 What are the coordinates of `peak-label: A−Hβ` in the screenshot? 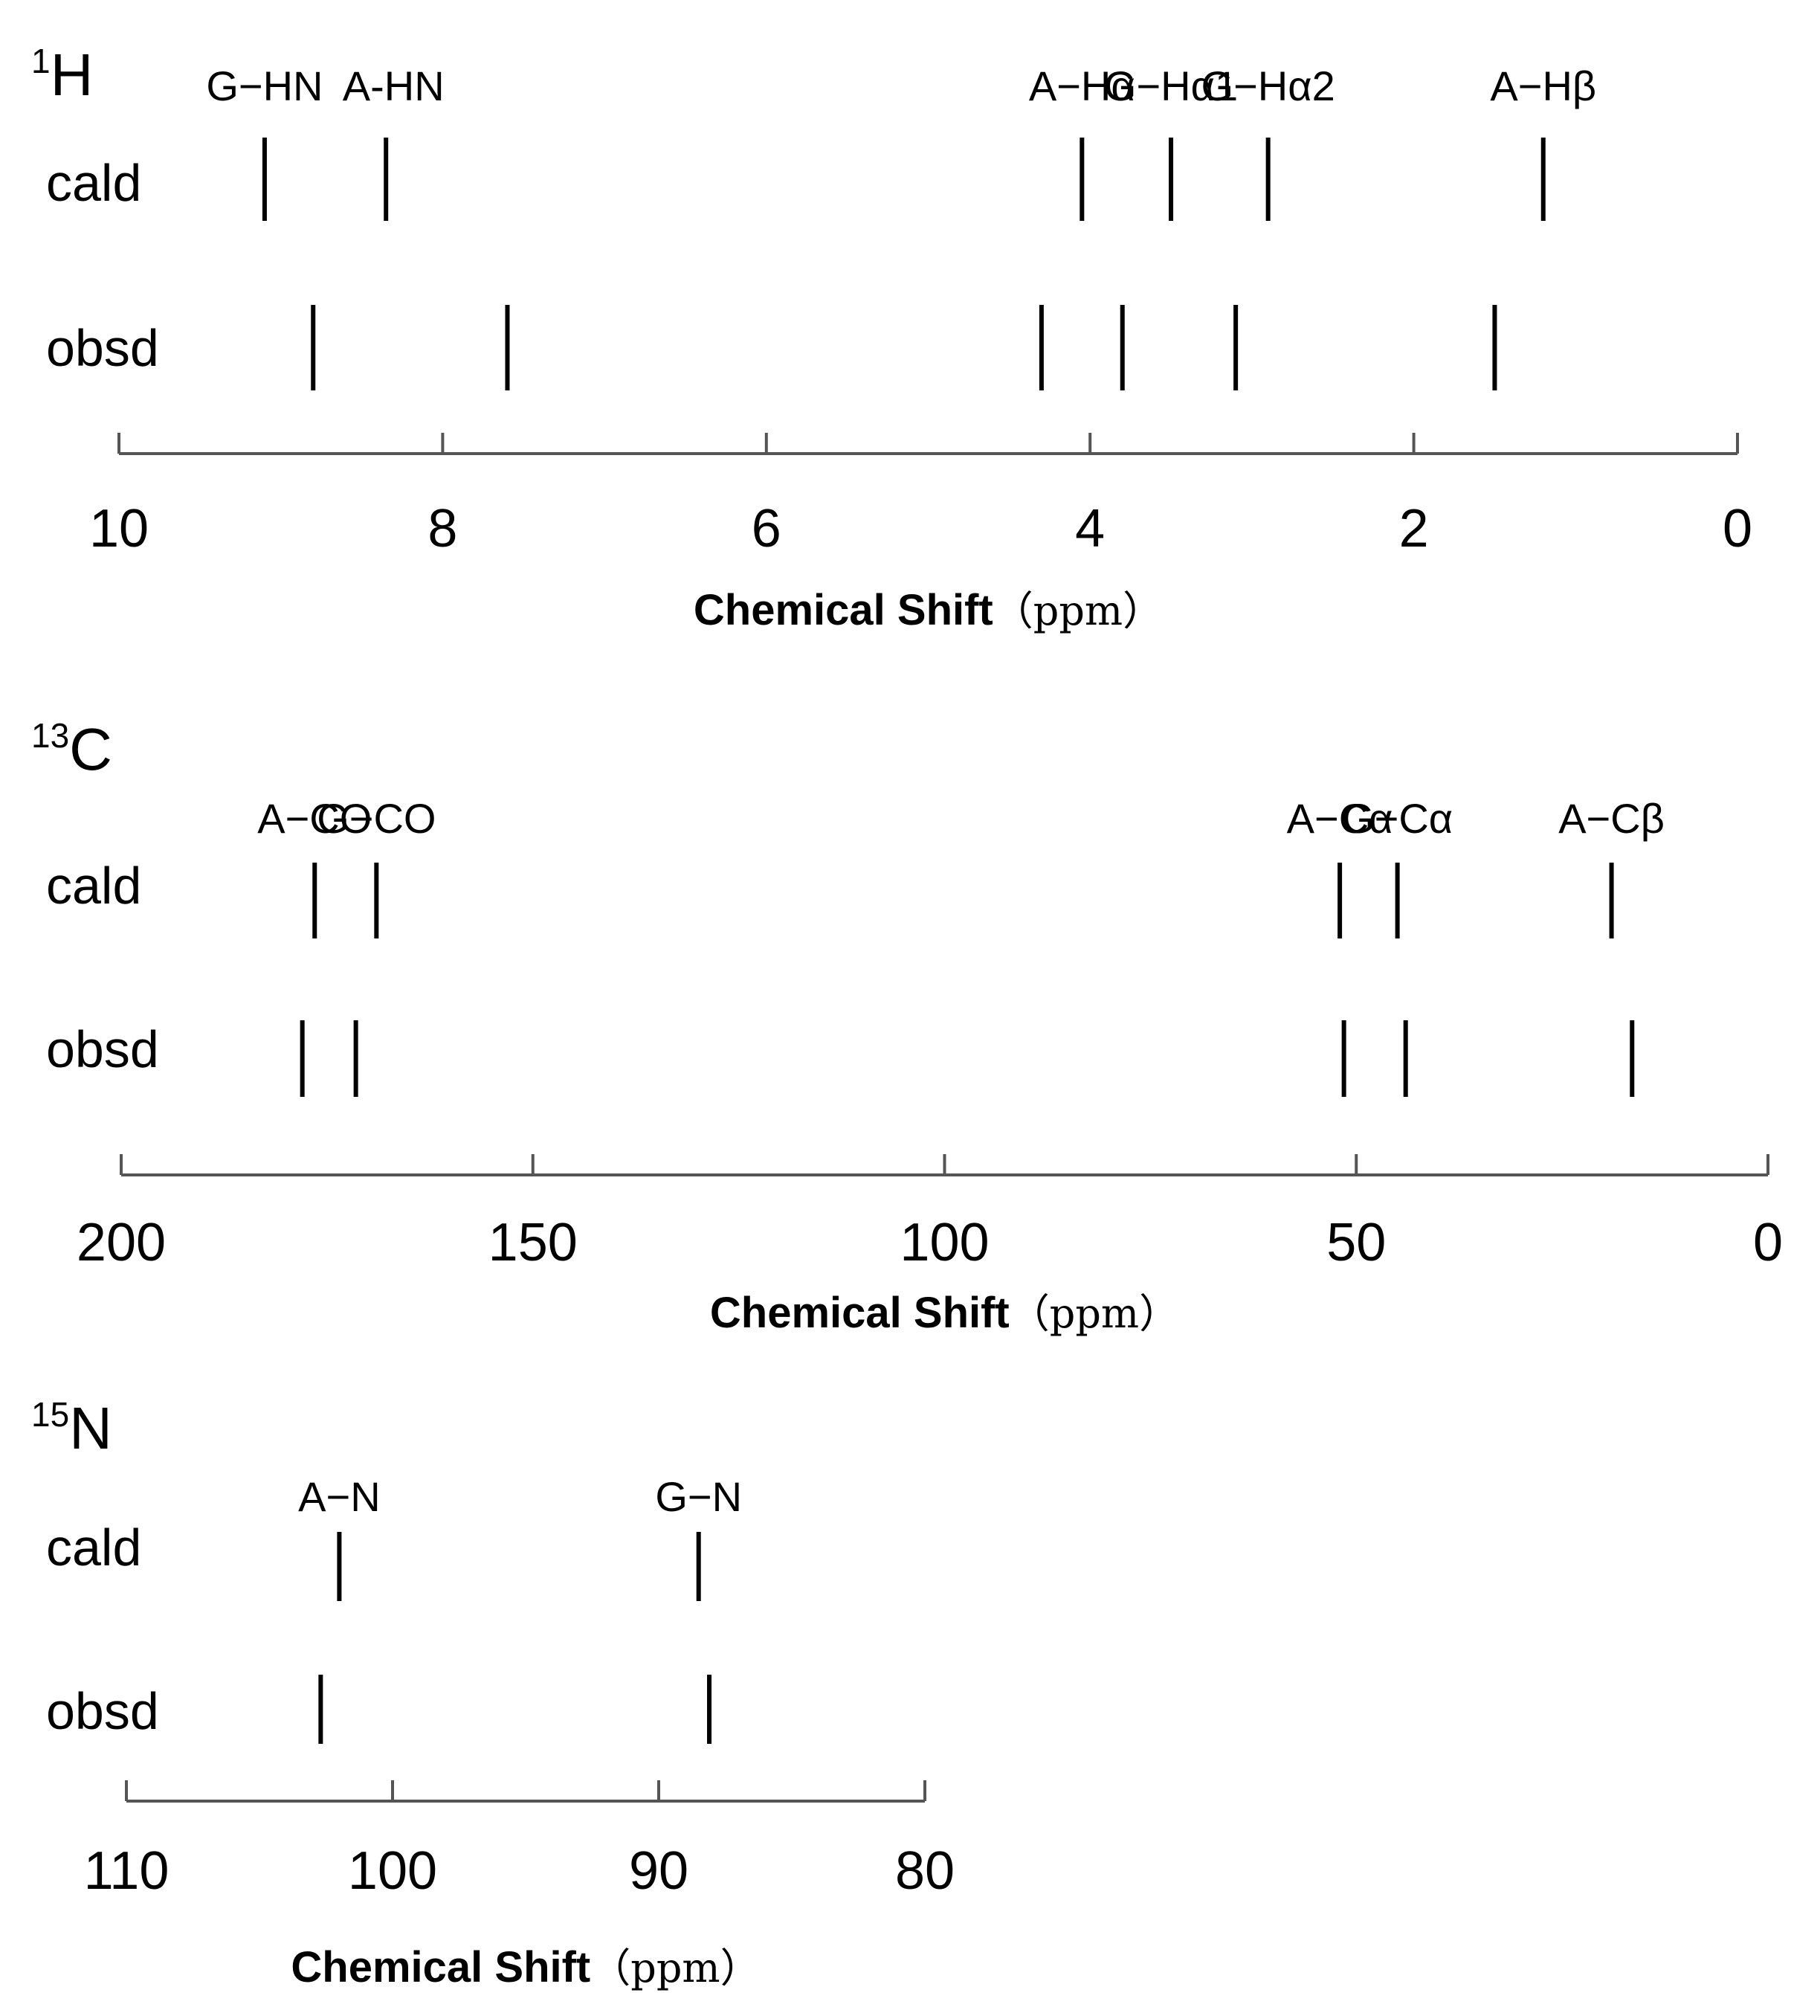 It's located at (1543, 85).